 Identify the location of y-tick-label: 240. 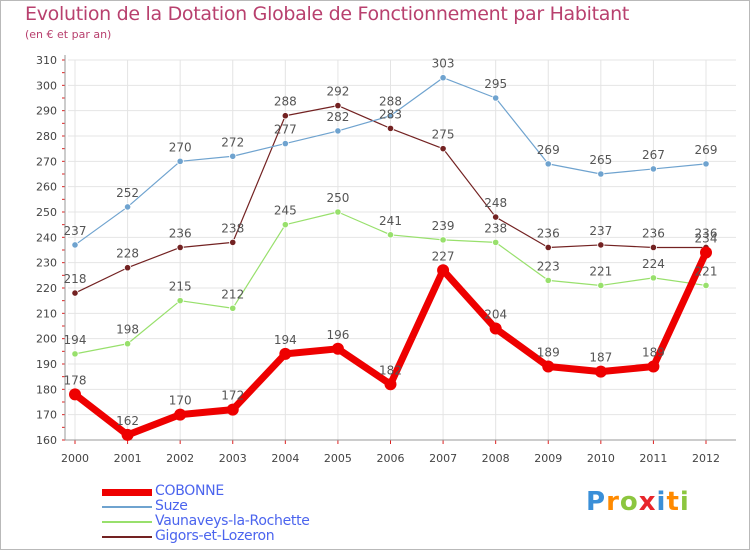
(46, 237).